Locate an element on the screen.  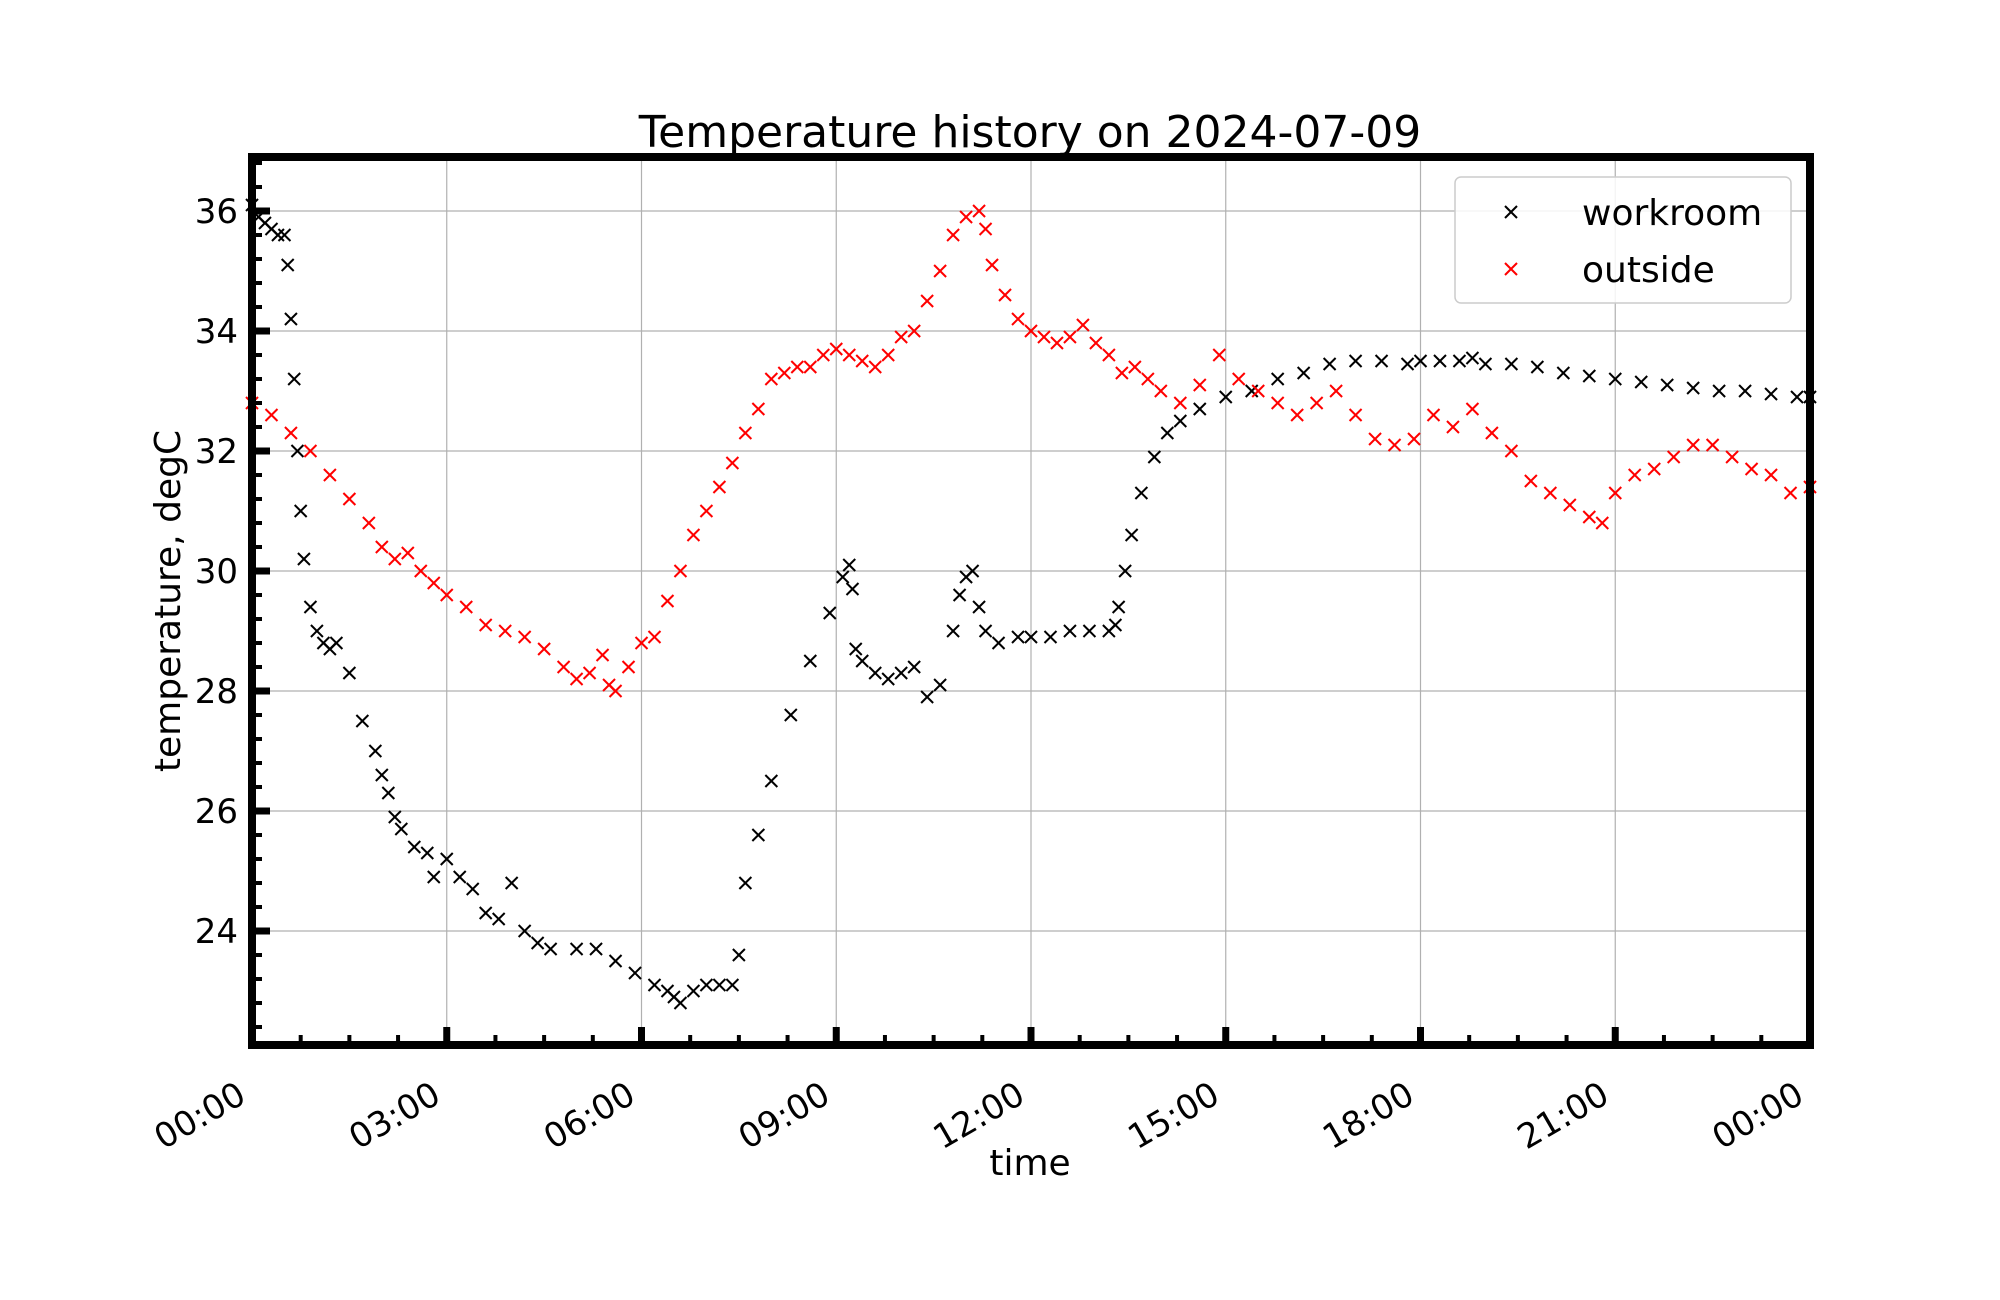
y-tick-label: 28 is located at coordinates (216, 692).